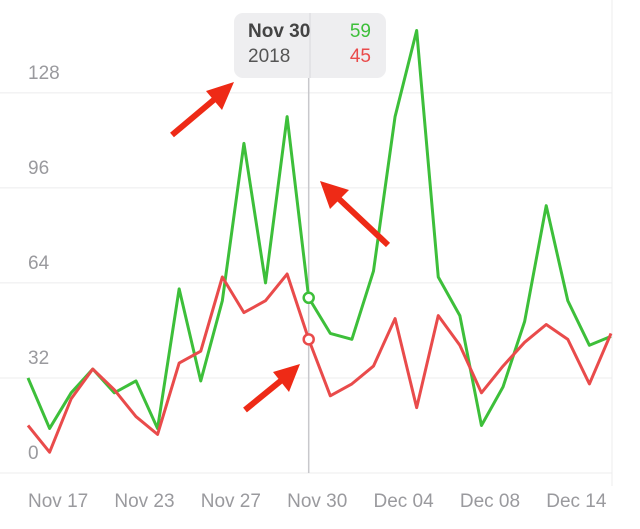  I want to click on y-tick-label: 128, so click(44, 73).